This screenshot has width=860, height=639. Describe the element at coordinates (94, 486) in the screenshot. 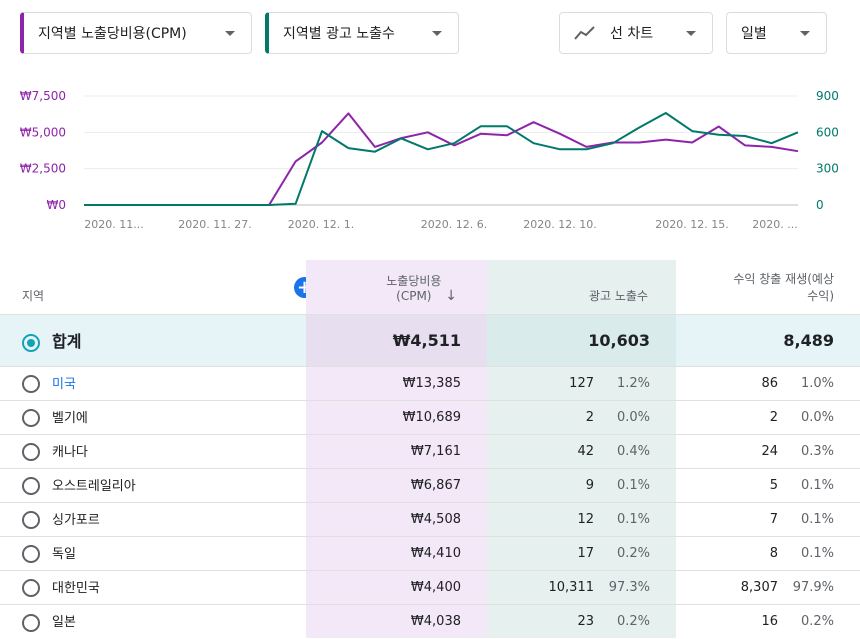

I see `region-name: 오스트레일리아` at that location.